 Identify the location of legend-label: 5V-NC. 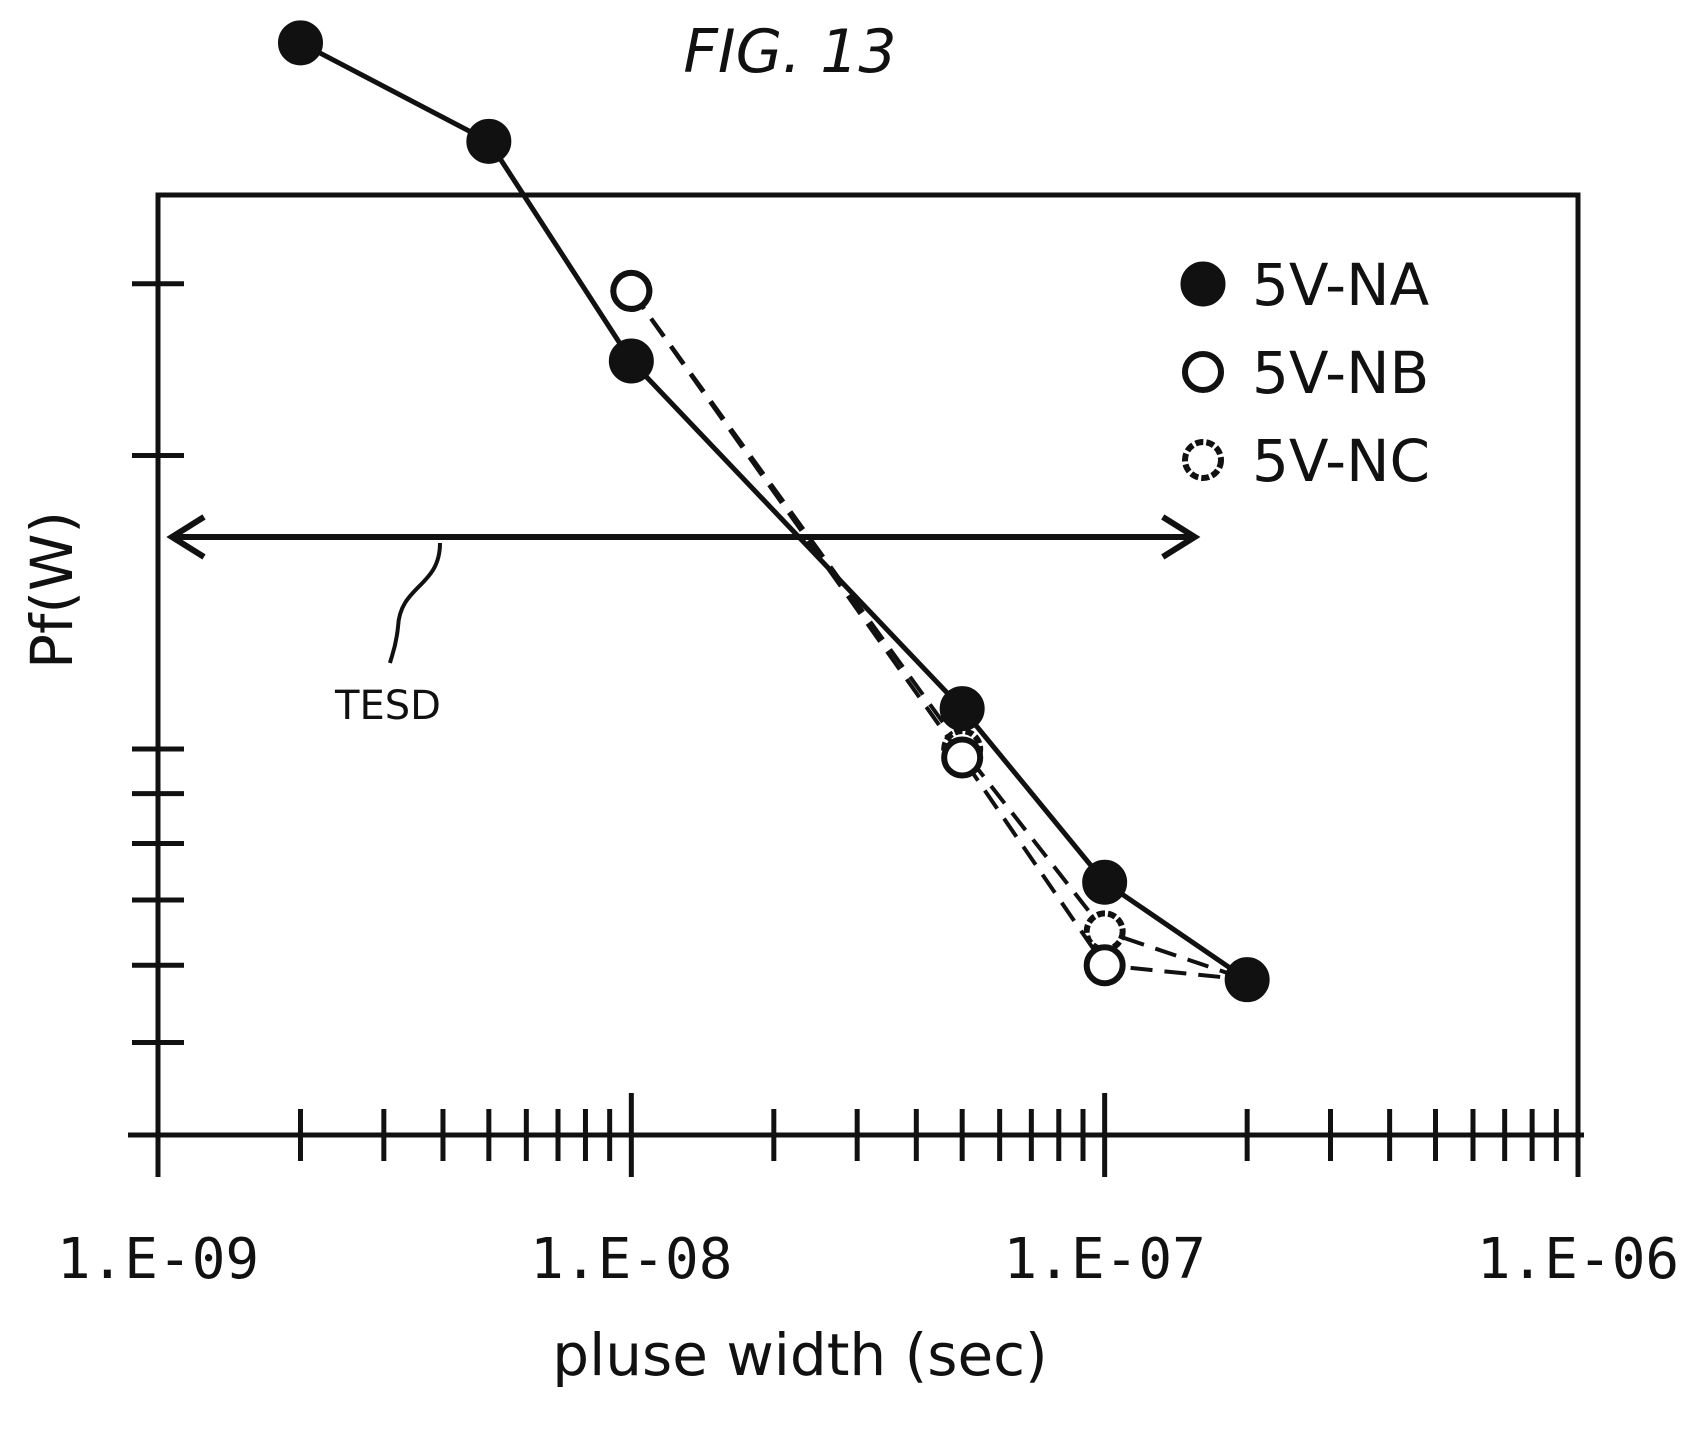
(1341, 461).